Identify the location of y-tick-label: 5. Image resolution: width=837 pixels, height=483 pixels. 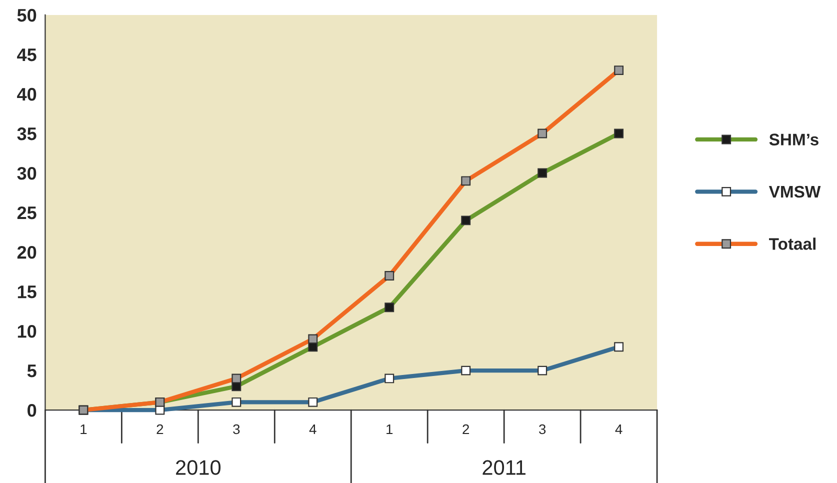
(31, 371).